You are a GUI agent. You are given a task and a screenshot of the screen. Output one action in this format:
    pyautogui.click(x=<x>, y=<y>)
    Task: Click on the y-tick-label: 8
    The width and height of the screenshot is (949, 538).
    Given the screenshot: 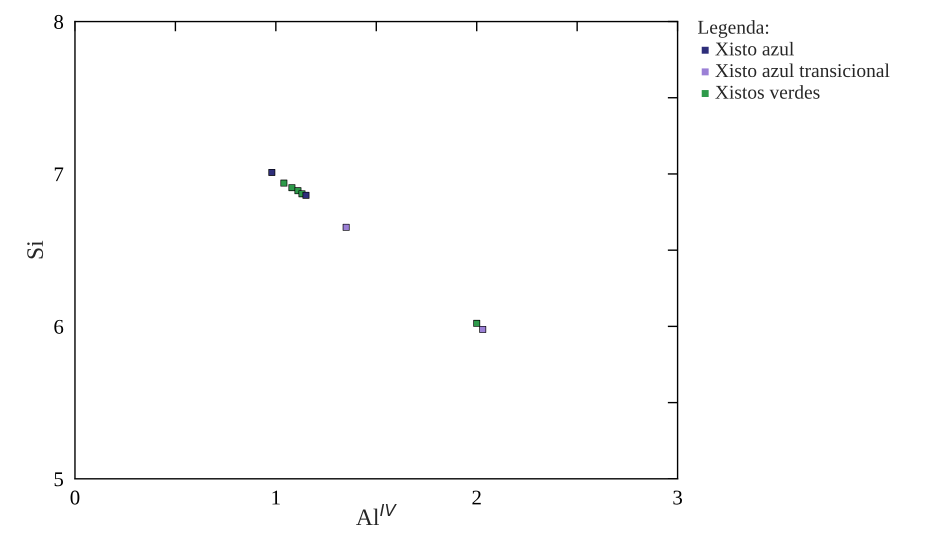 What is the action you would take?
    pyautogui.click(x=59, y=21)
    